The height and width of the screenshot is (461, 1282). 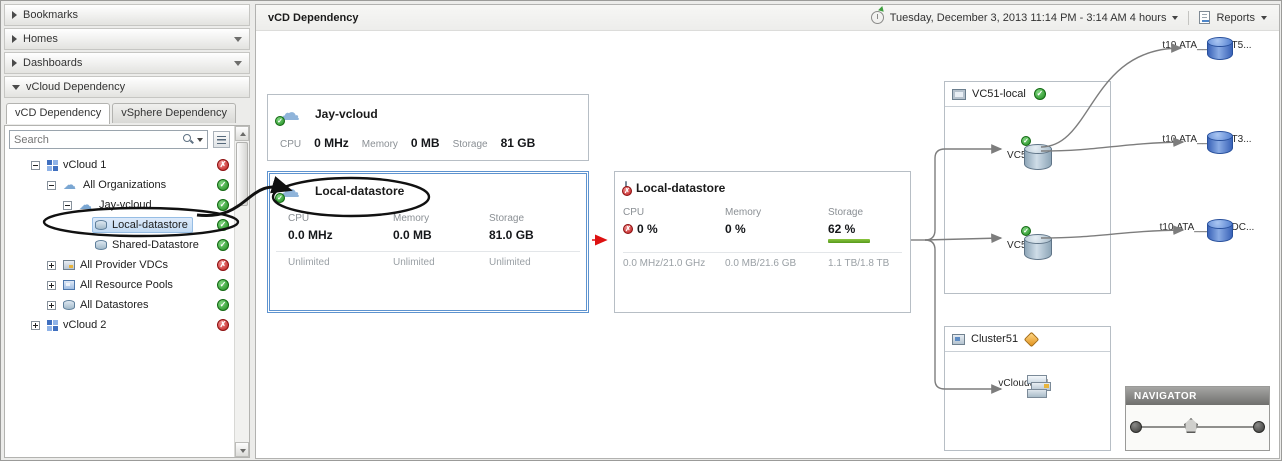 What do you see at coordinates (1259, 427) in the screenshot?
I see `zoom-in-knob` at bounding box center [1259, 427].